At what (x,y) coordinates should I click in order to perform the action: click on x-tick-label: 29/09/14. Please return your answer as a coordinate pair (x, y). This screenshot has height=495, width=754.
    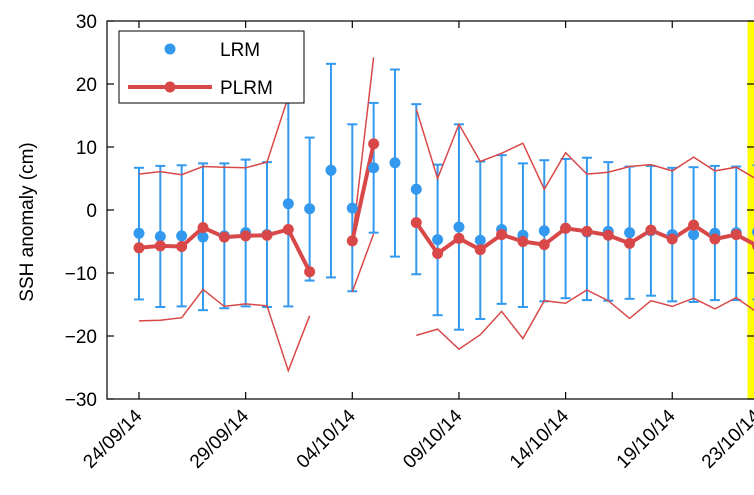
    Looking at the image, I should click on (219, 438).